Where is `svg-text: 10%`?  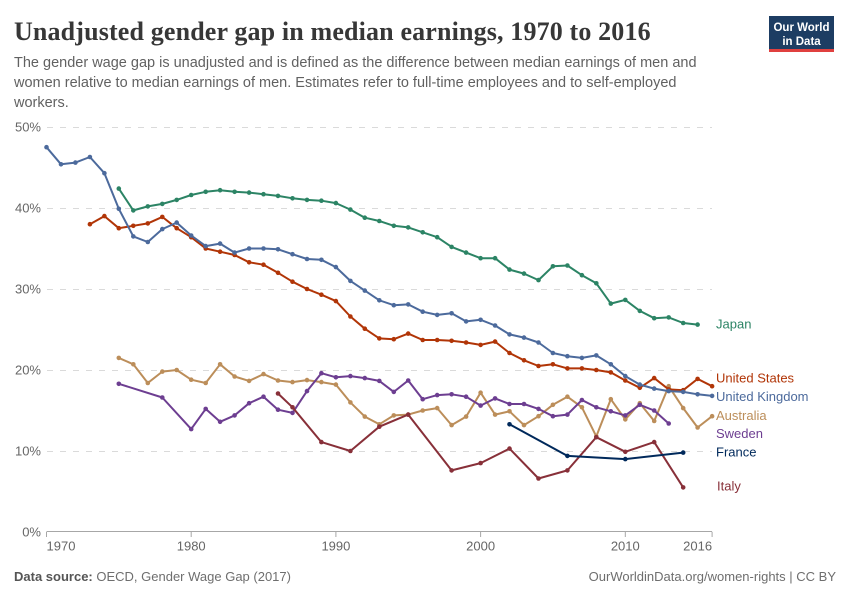
svg-text: 10% is located at coordinates (28, 451).